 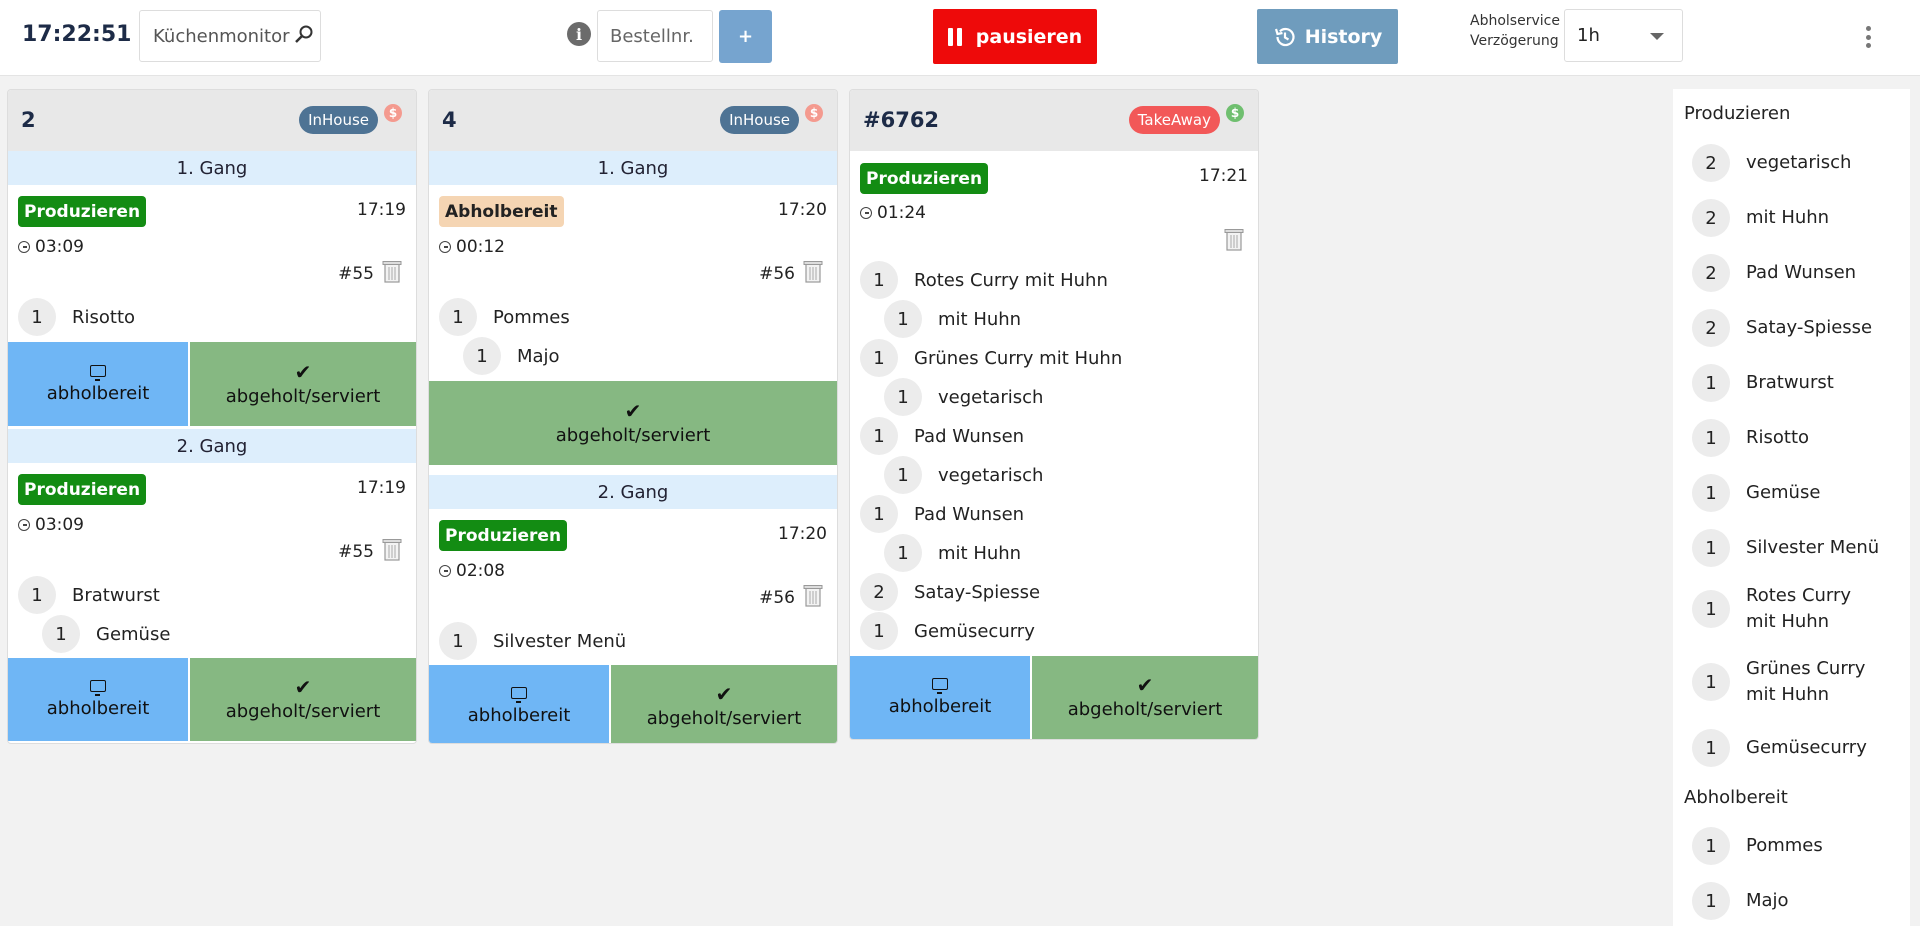 I want to click on elapsed-timer: 00:12, so click(x=472, y=247).